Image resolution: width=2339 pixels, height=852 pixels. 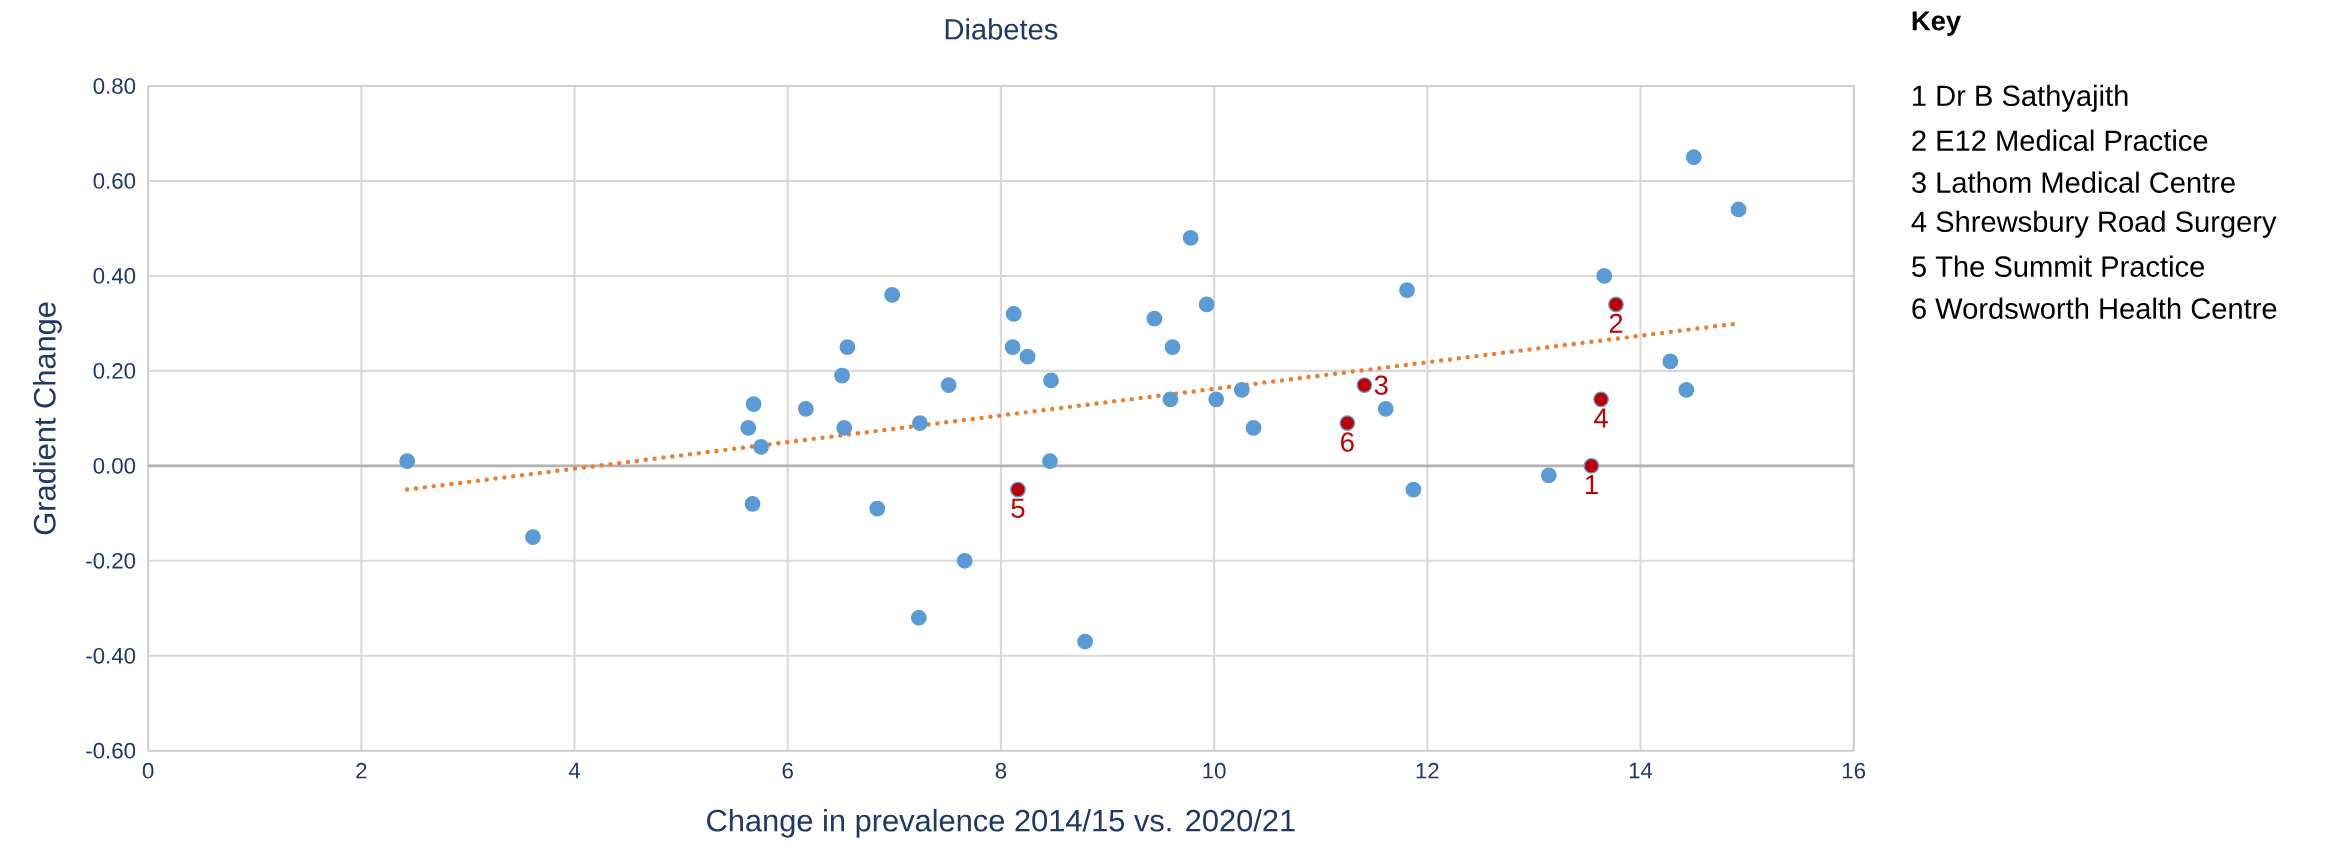 I want to click on x-tick-label: 2, so click(x=361, y=770).